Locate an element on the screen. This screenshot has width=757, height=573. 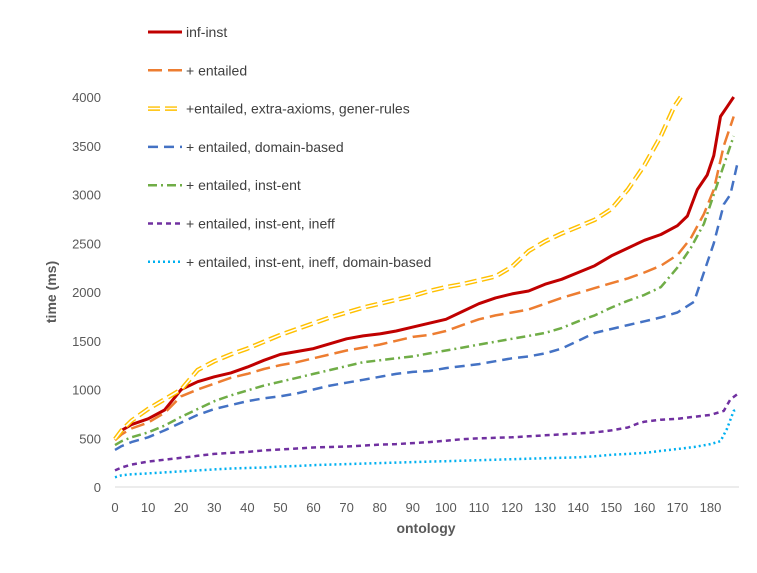
y-tick-label: 3000 is located at coordinates (86, 195).